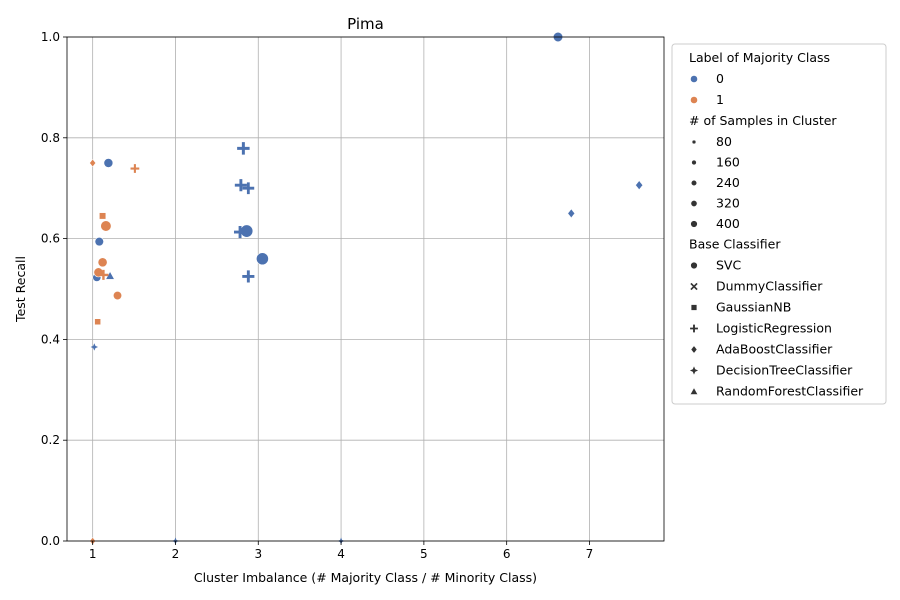 The height and width of the screenshot is (600, 900). Describe the element at coordinates (790, 391) in the screenshot. I see `legend-style-label: RandomForestClassifier` at that location.